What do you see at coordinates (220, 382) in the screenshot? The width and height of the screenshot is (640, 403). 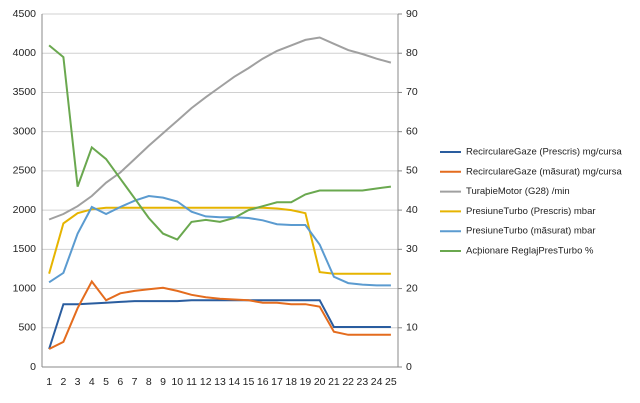 I see `x-tick-label: 13` at bounding box center [220, 382].